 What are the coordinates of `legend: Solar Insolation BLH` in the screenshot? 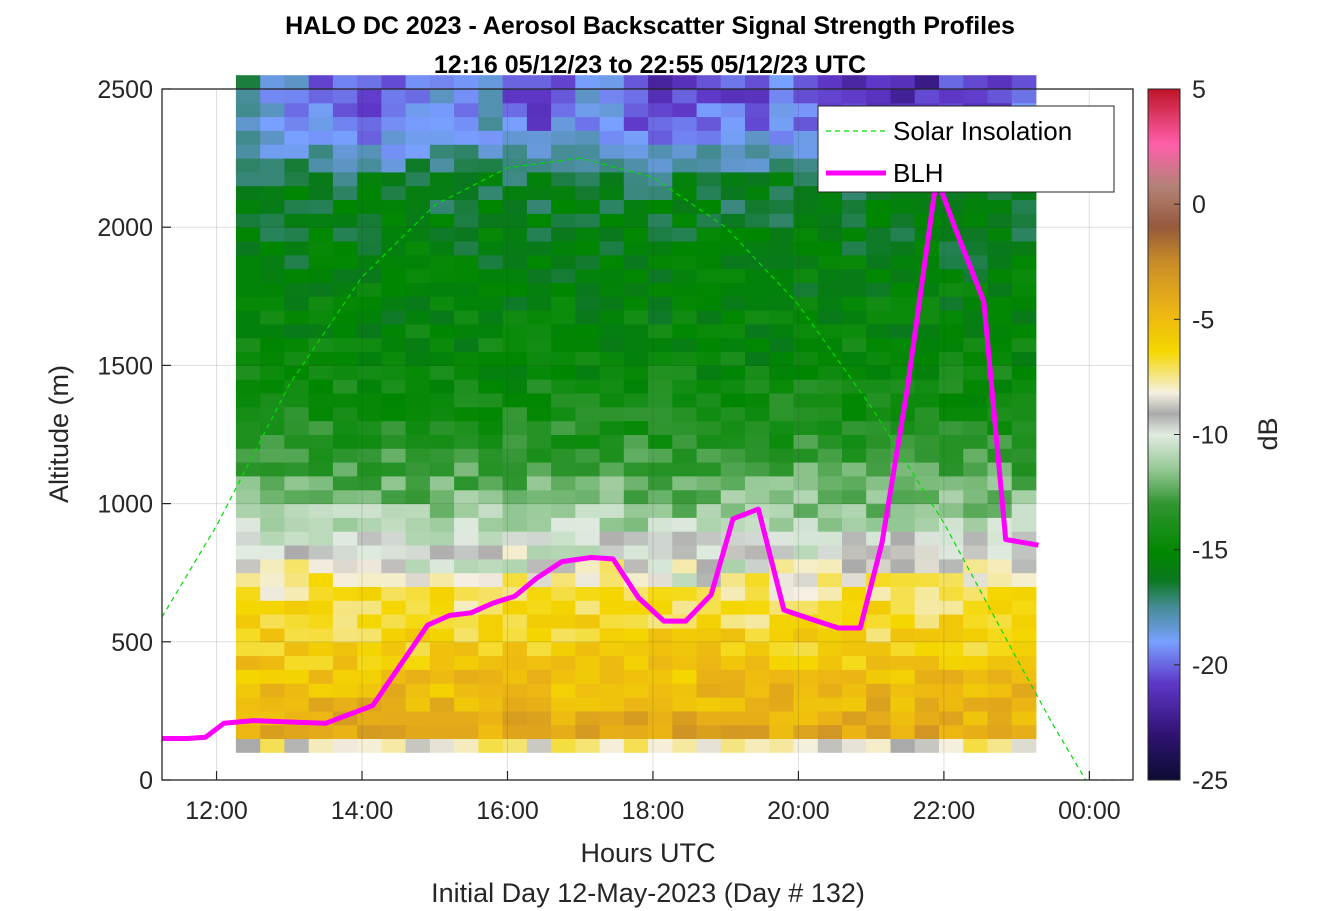 It's located at (966, 149).